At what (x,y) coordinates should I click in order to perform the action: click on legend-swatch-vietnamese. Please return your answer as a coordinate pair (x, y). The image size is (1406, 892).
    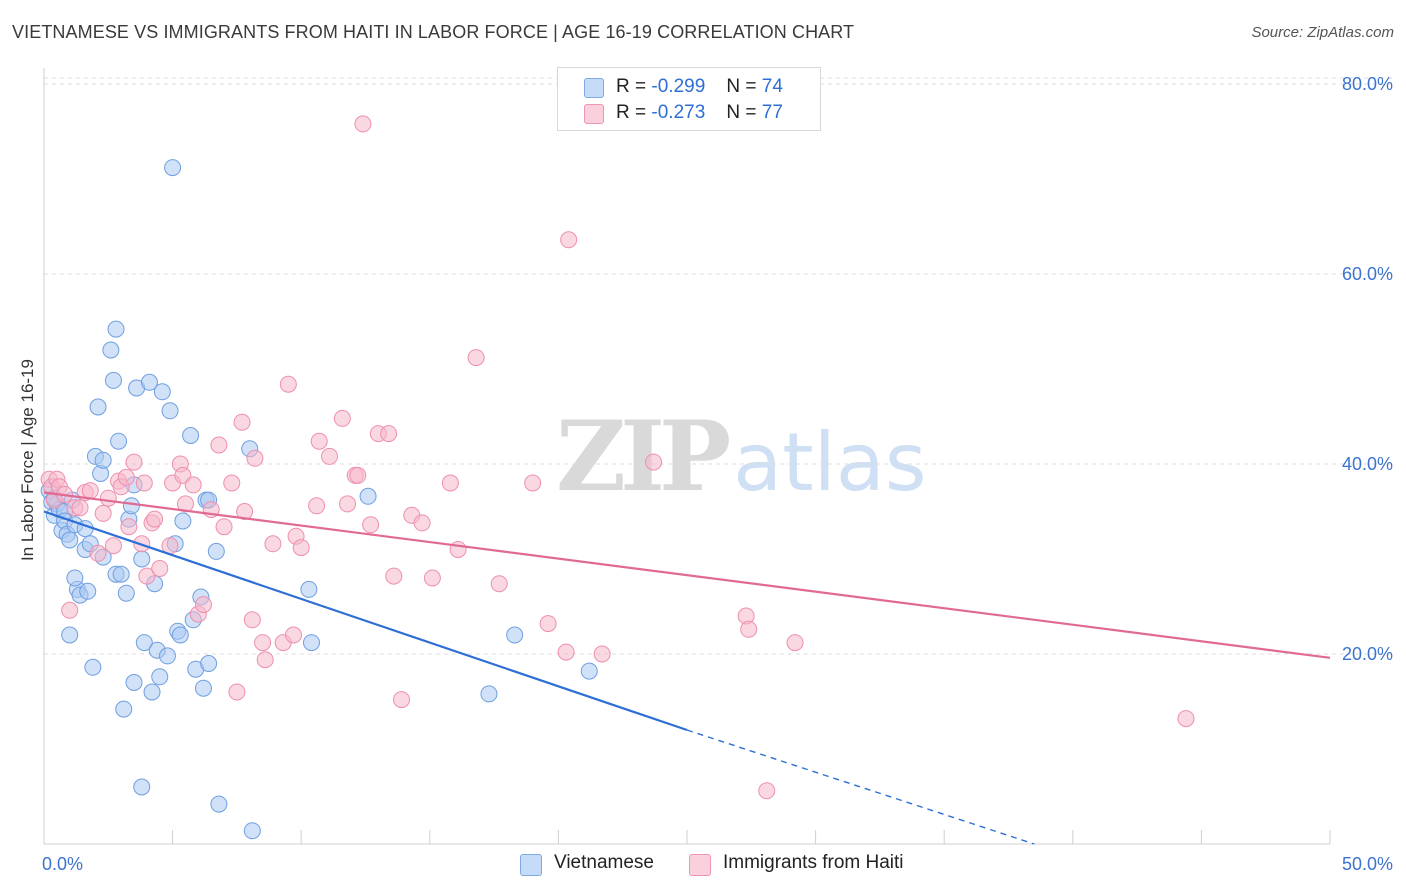
    Looking at the image, I should click on (594, 88).